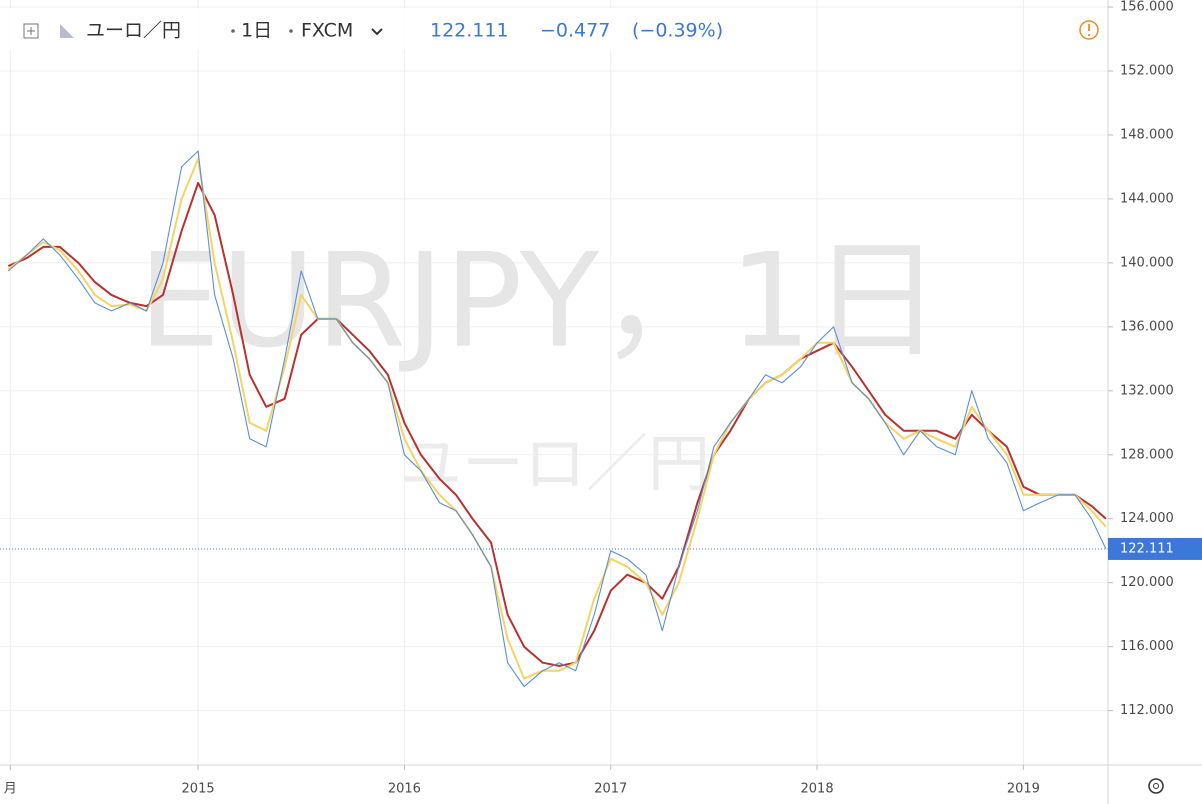 The image size is (1202, 804). What do you see at coordinates (1147, 262) in the screenshot?
I see `y-tick-label: 140.000` at bounding box center [1147, 262].